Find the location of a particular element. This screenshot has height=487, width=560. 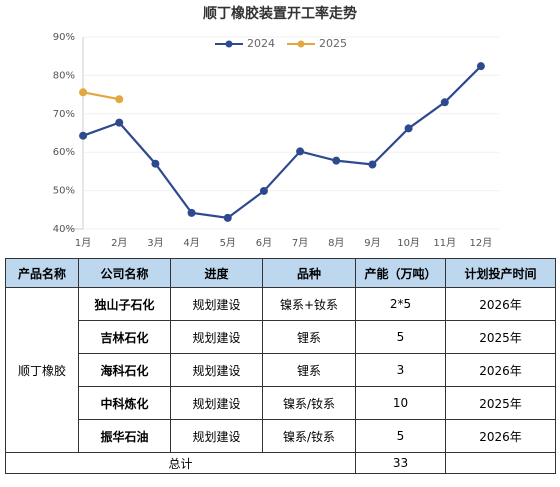

table-row: 吉林石化 规划建设 锂系 5 2025年 is located at coordinates (281, 337).